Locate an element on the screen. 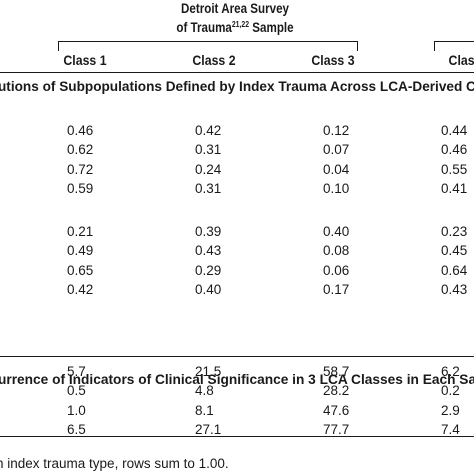  table-cell: 0.2 is located at coordinates (450, 391).